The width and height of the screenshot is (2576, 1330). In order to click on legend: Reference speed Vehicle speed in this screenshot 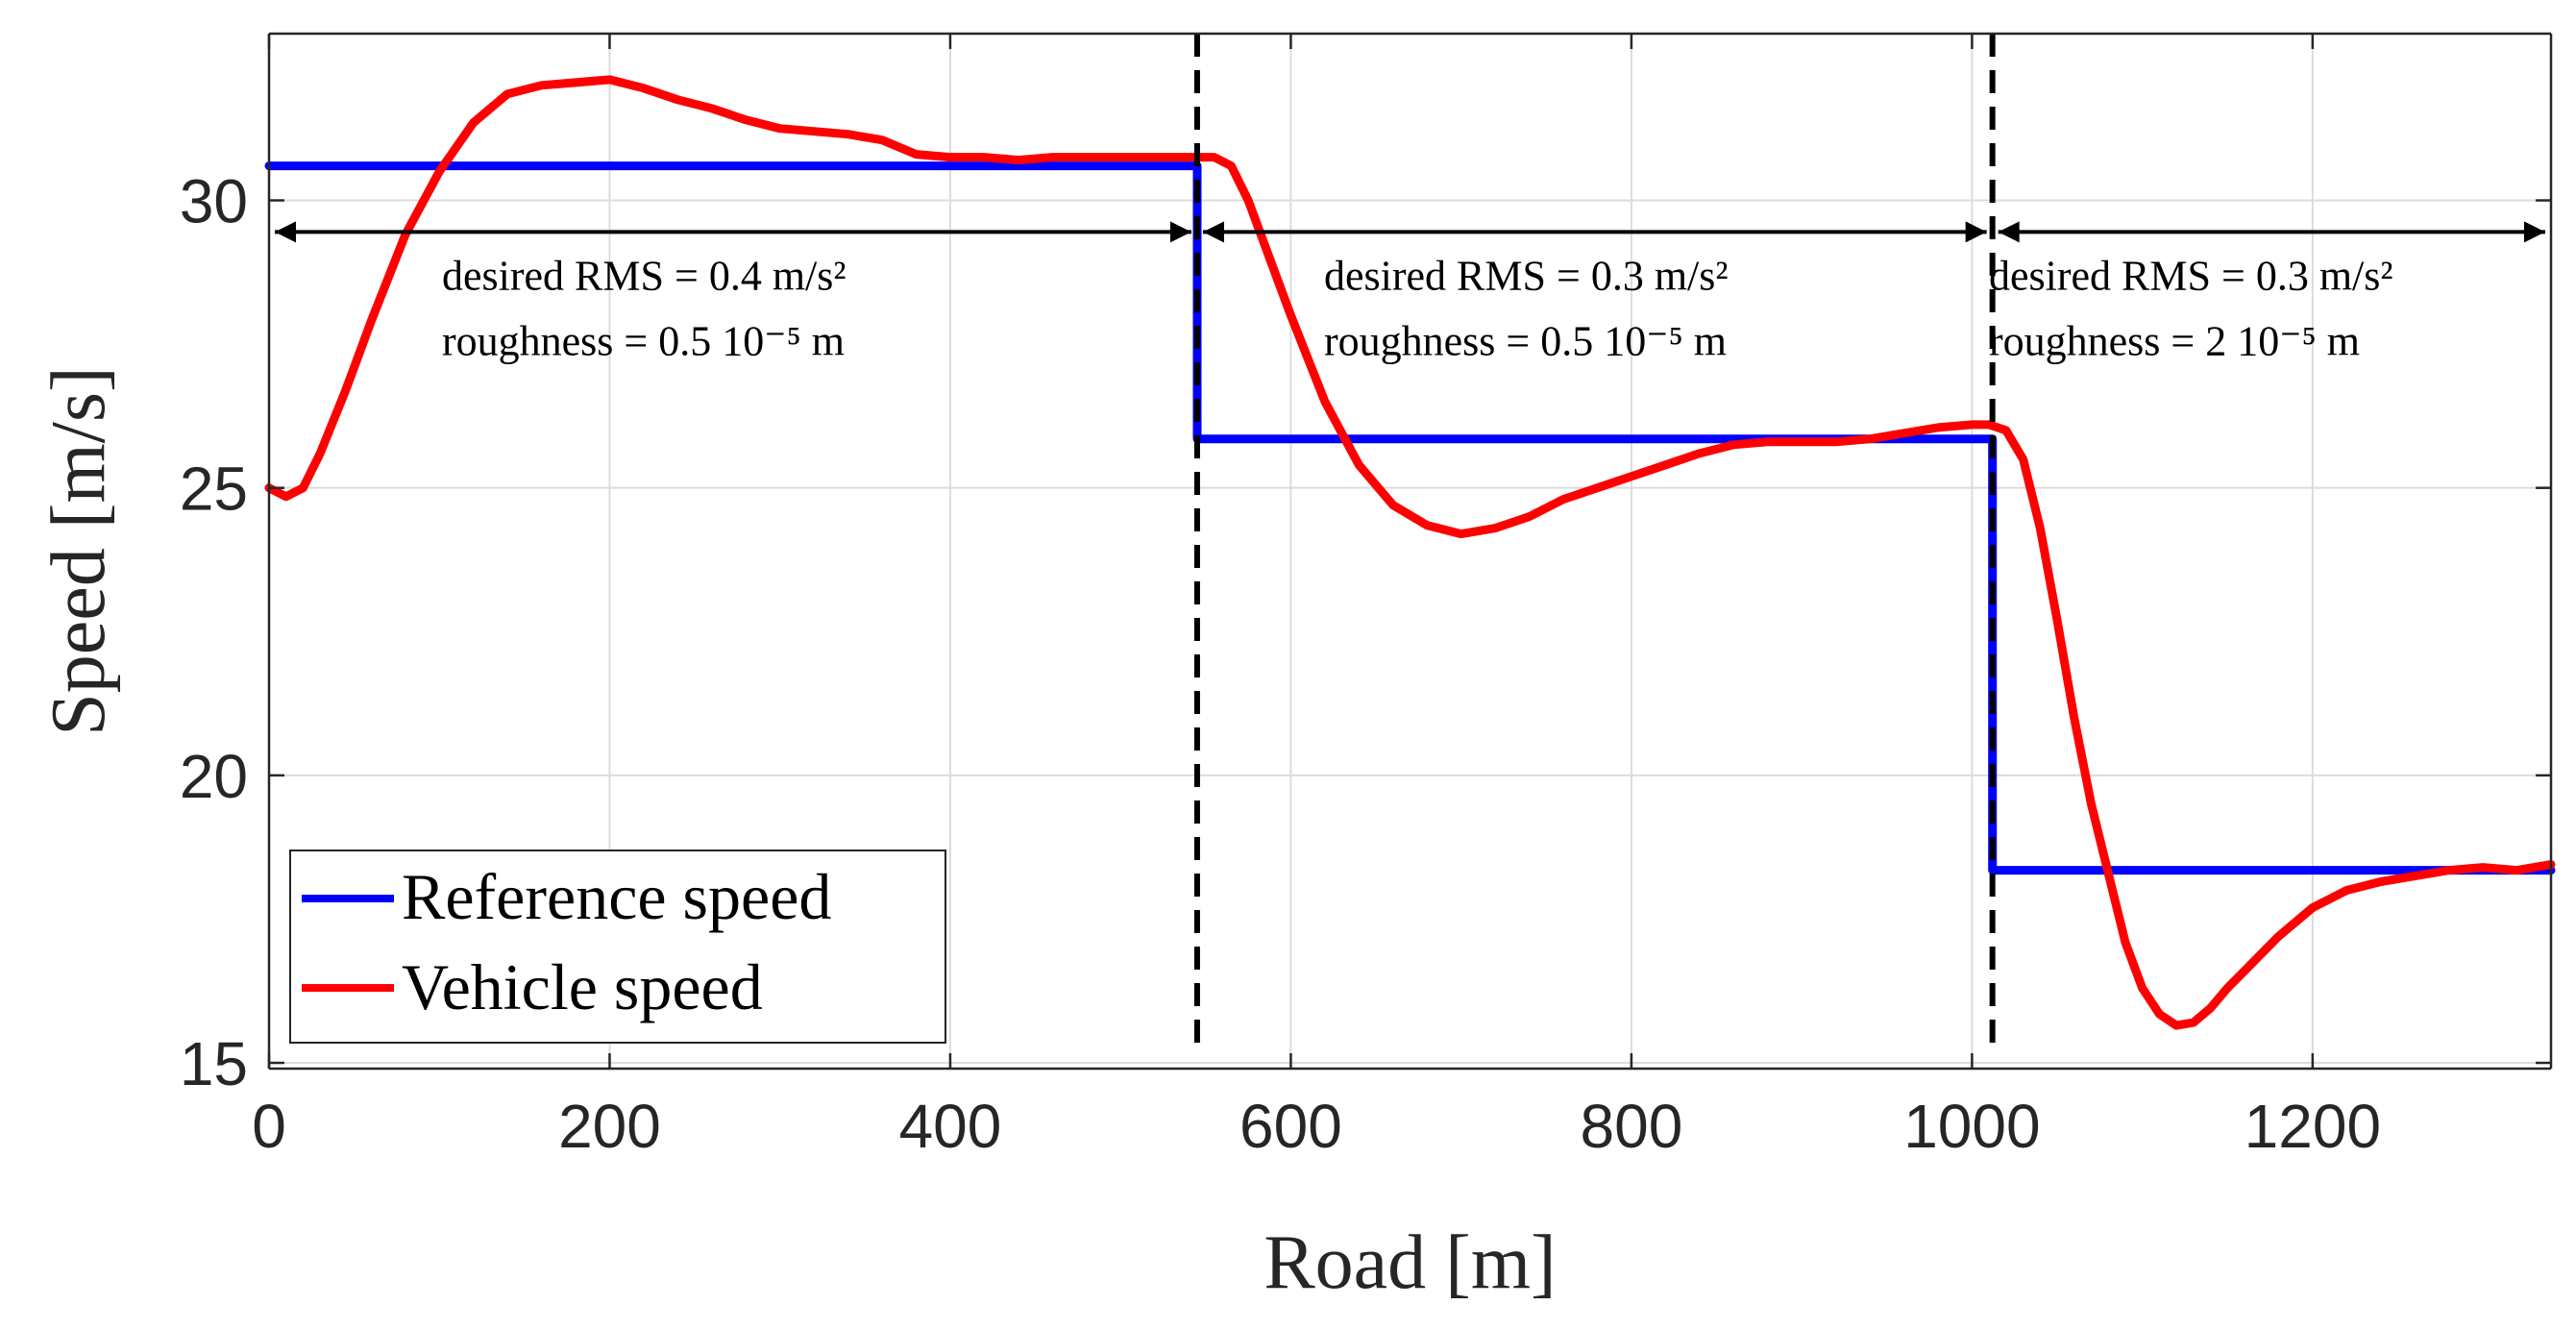, I will do `click(617, 947)`.